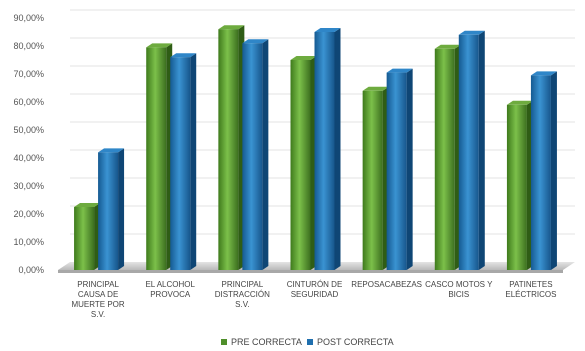  Describe the element at coordinates (355, 342) in the screenshot. I see `legend-label: POST CORRECTA` at that location.